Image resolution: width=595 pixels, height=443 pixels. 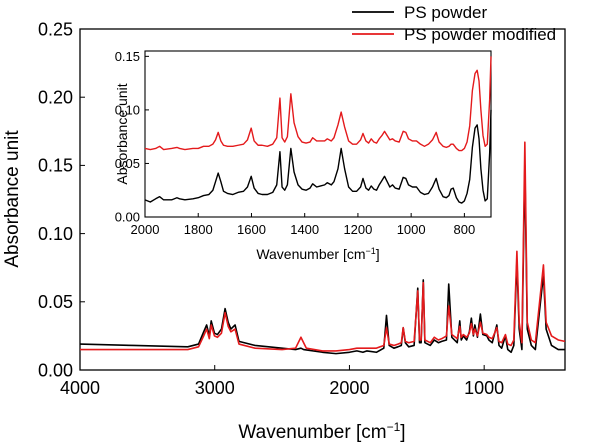 I want to click on main-x-tick-label: 3000, so click(x=215, y=388).